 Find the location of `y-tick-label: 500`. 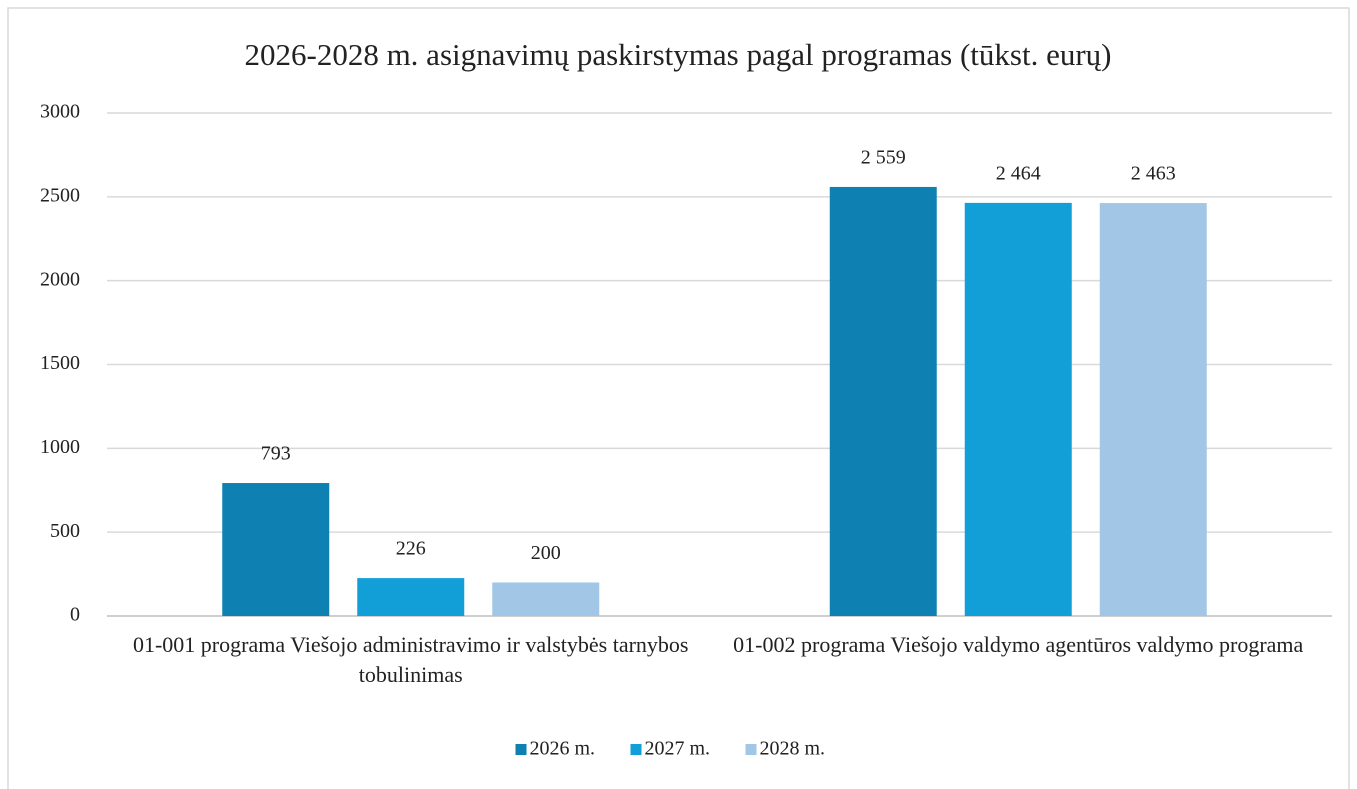

y-tick-label: 500 is located at coordinates (65, 531).